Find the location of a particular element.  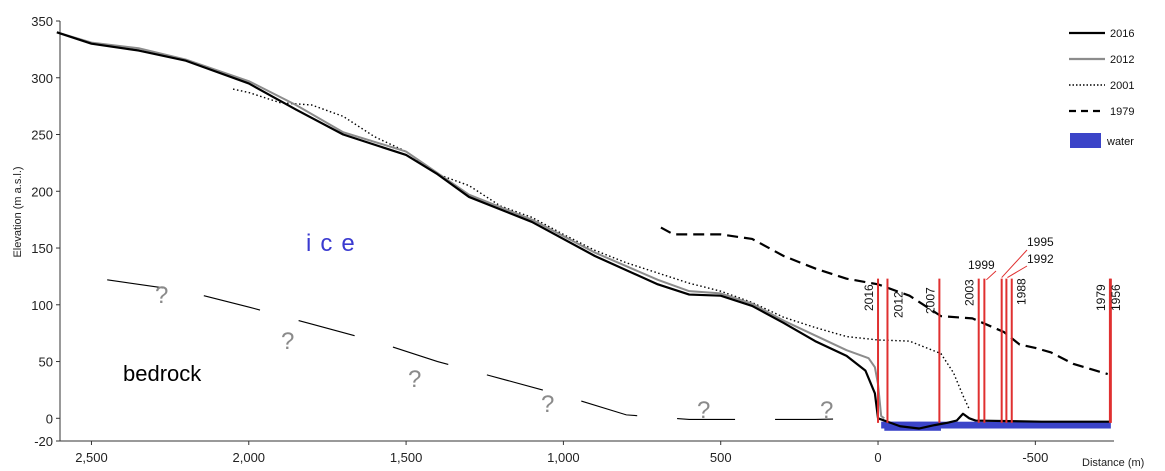

front-label-1988: 1988 is located at coordinates (1022, 291).